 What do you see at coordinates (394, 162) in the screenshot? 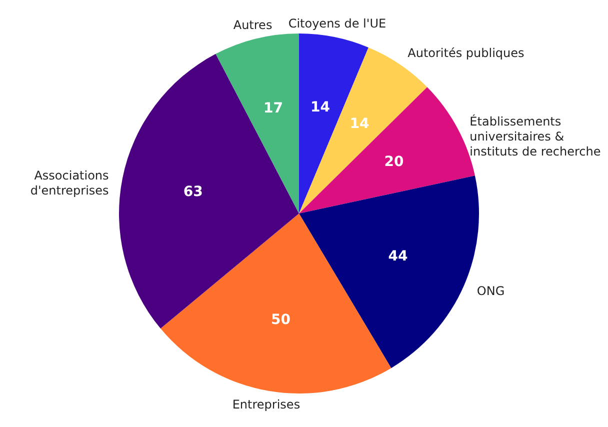
I see `data-label: 20` at bounding box center [394, 162].